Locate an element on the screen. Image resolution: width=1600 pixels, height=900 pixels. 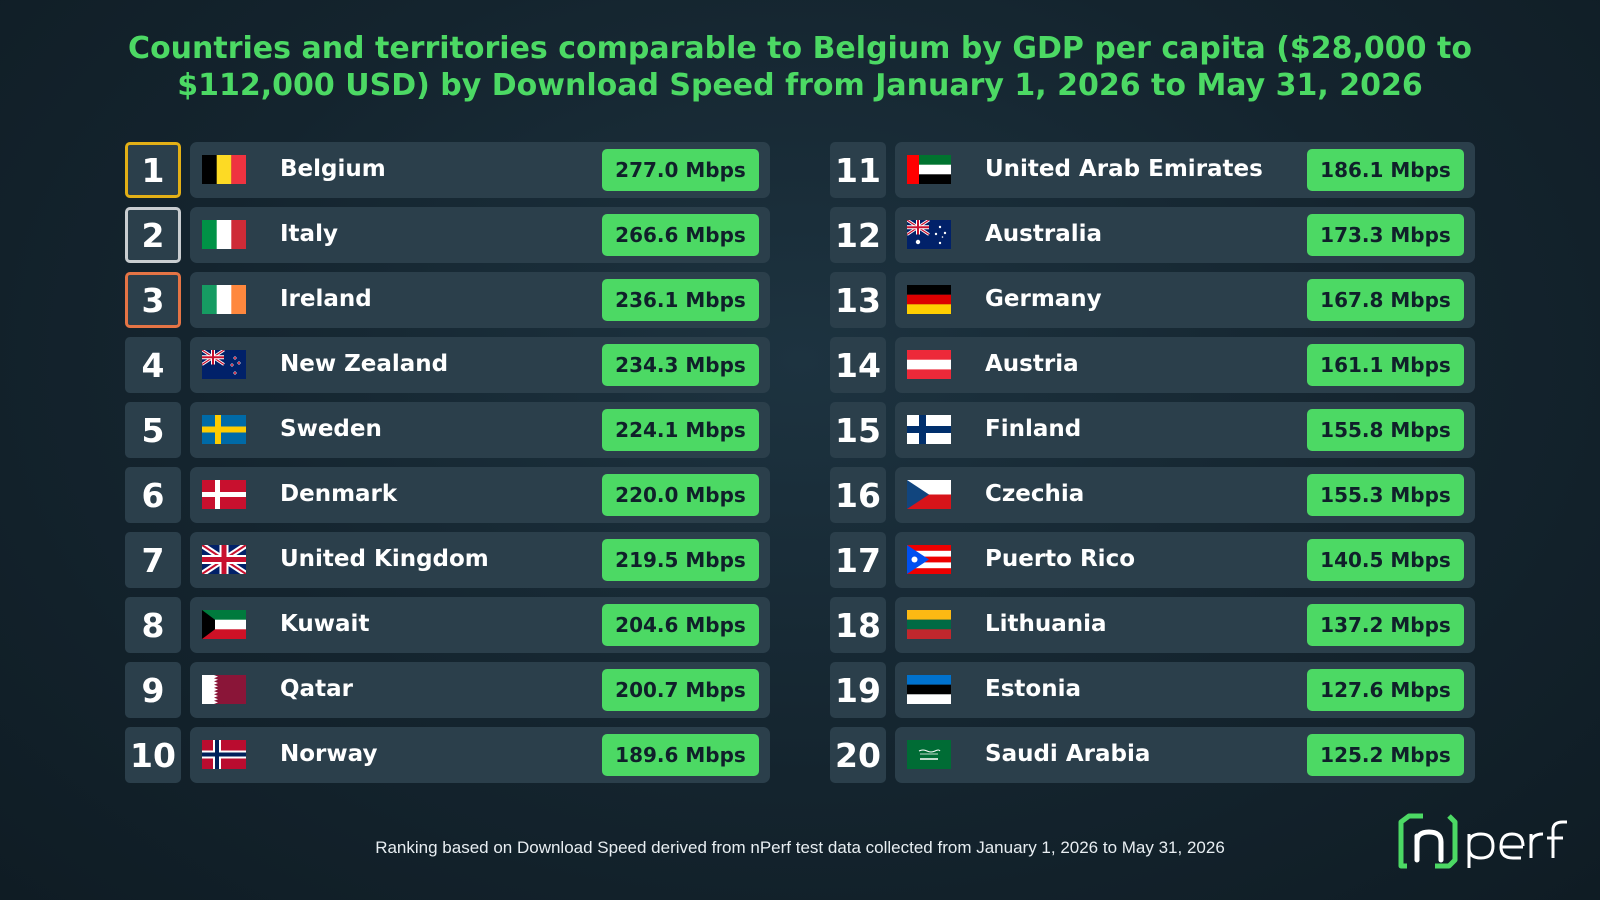
speed-label: 127.6 Mbps is located at coordinates (1385, 690).